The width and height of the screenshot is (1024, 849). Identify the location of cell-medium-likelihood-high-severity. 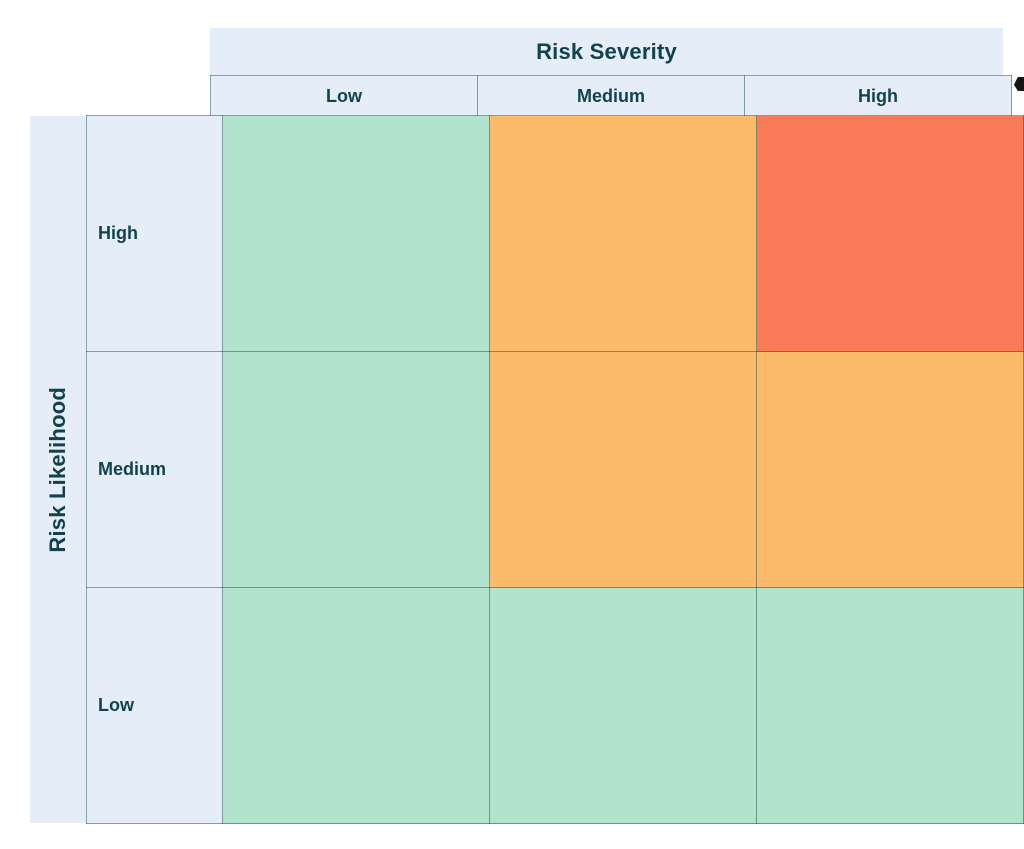
(890, 469).